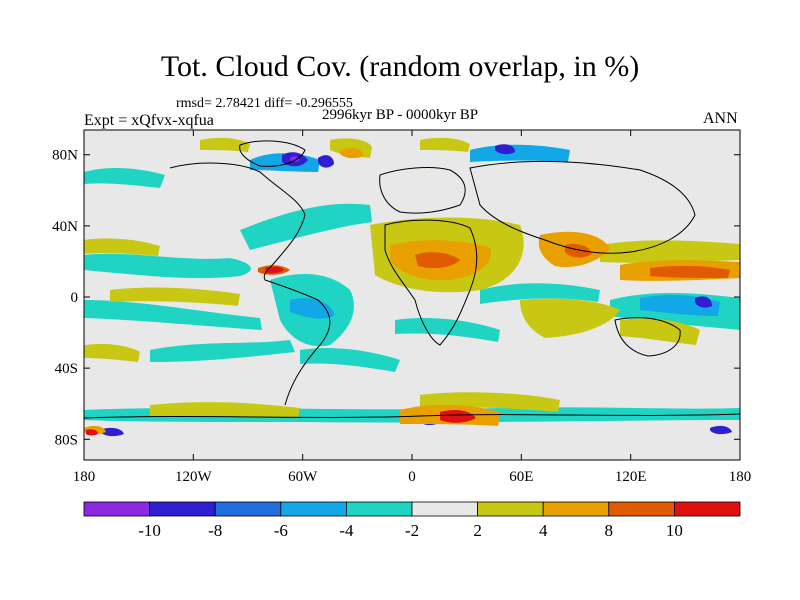 This screenshot has width=800, height=600. I want to click on colorbar-label: -2, so click(412, 530).